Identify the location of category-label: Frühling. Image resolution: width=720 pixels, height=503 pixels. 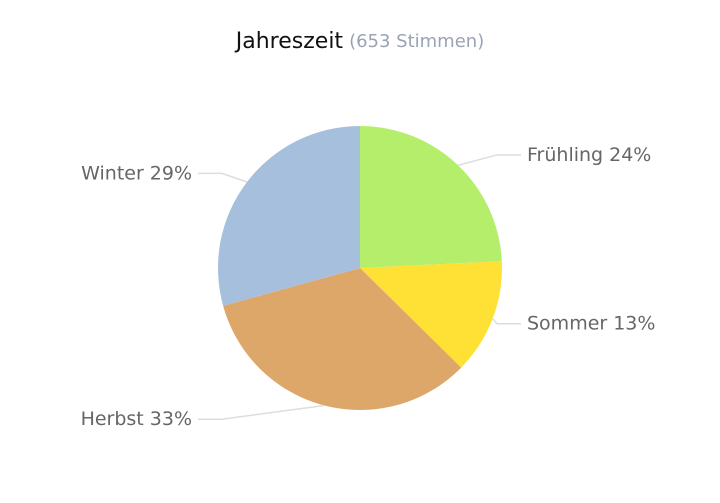
(565, 154).